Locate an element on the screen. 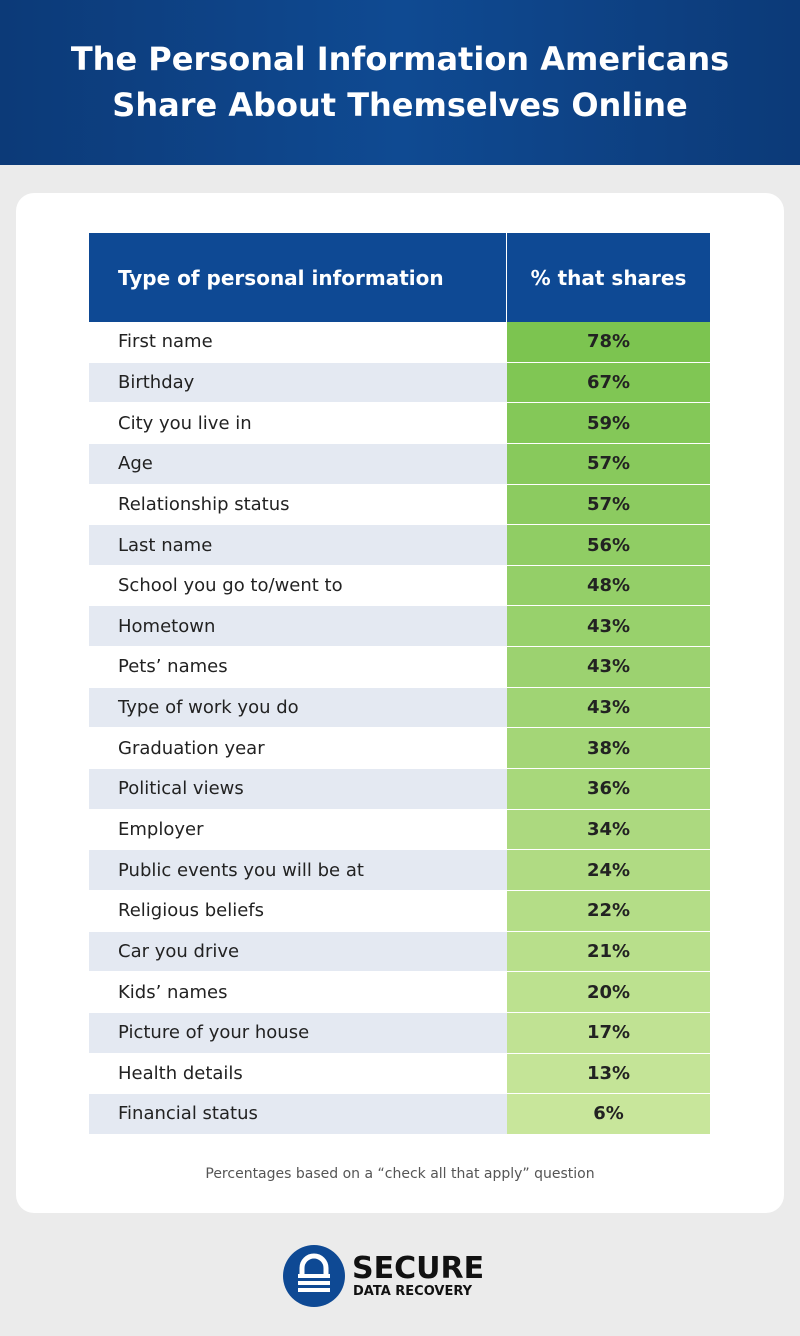 The height and width of the screenshot is (1336, 800). share-percent: 38% is located at coordinates (608, 749).